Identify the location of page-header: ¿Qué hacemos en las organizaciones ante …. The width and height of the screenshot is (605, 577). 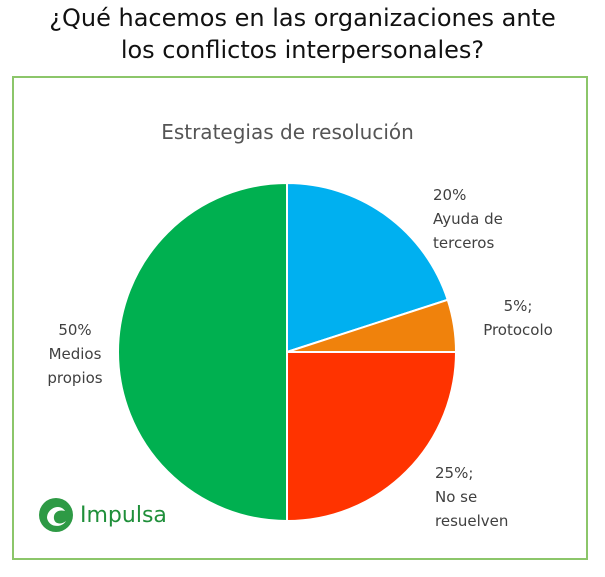
(302, 34).